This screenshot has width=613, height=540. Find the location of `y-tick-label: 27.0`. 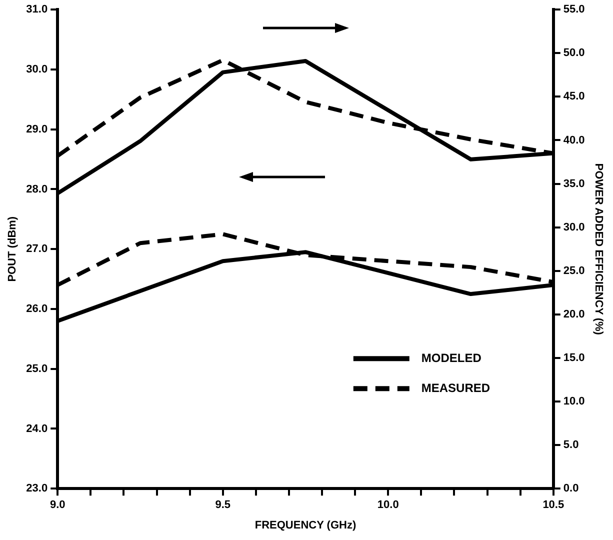

y-tick-label: 27.0 is located at coordinates (37, 249).